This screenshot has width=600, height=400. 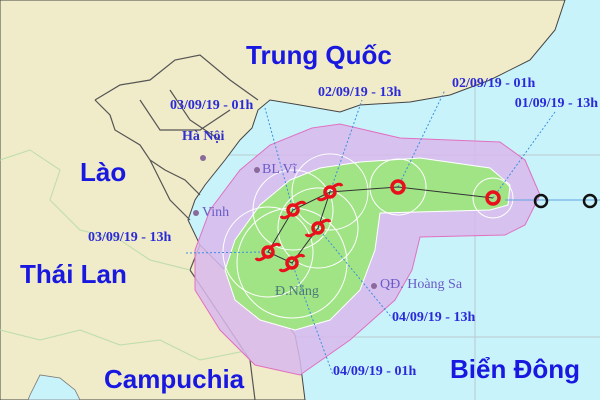 What do you see at coordinates (377, 226) in the screenshot?
I see `storm-icons` at bounding box center [377, 226].